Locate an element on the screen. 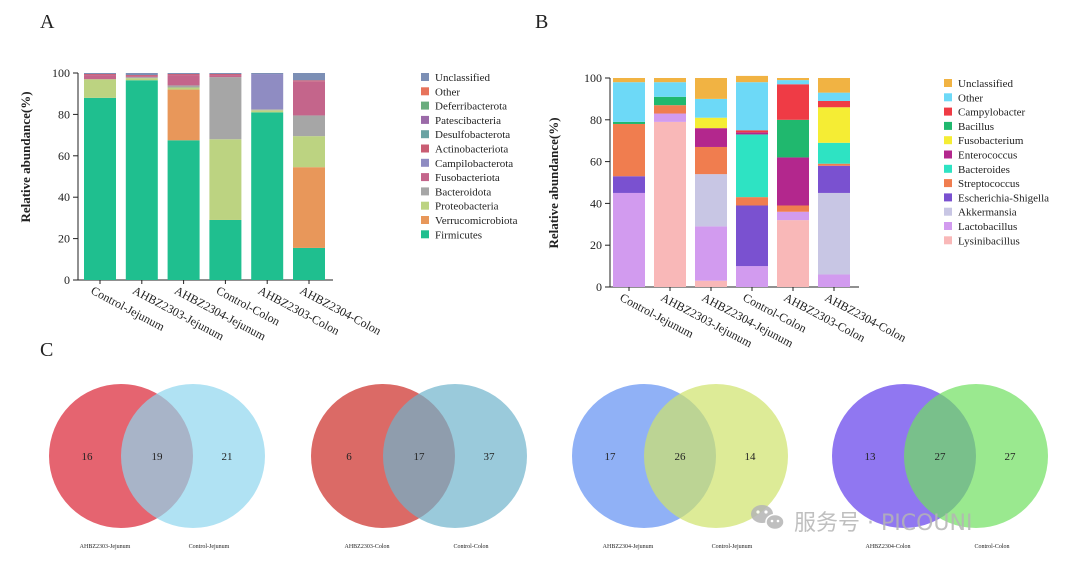 The image size is (1080, 564). bar-segment-ahbz2303-jejunum-actinobacteriota is located at coordinates (141, 76).